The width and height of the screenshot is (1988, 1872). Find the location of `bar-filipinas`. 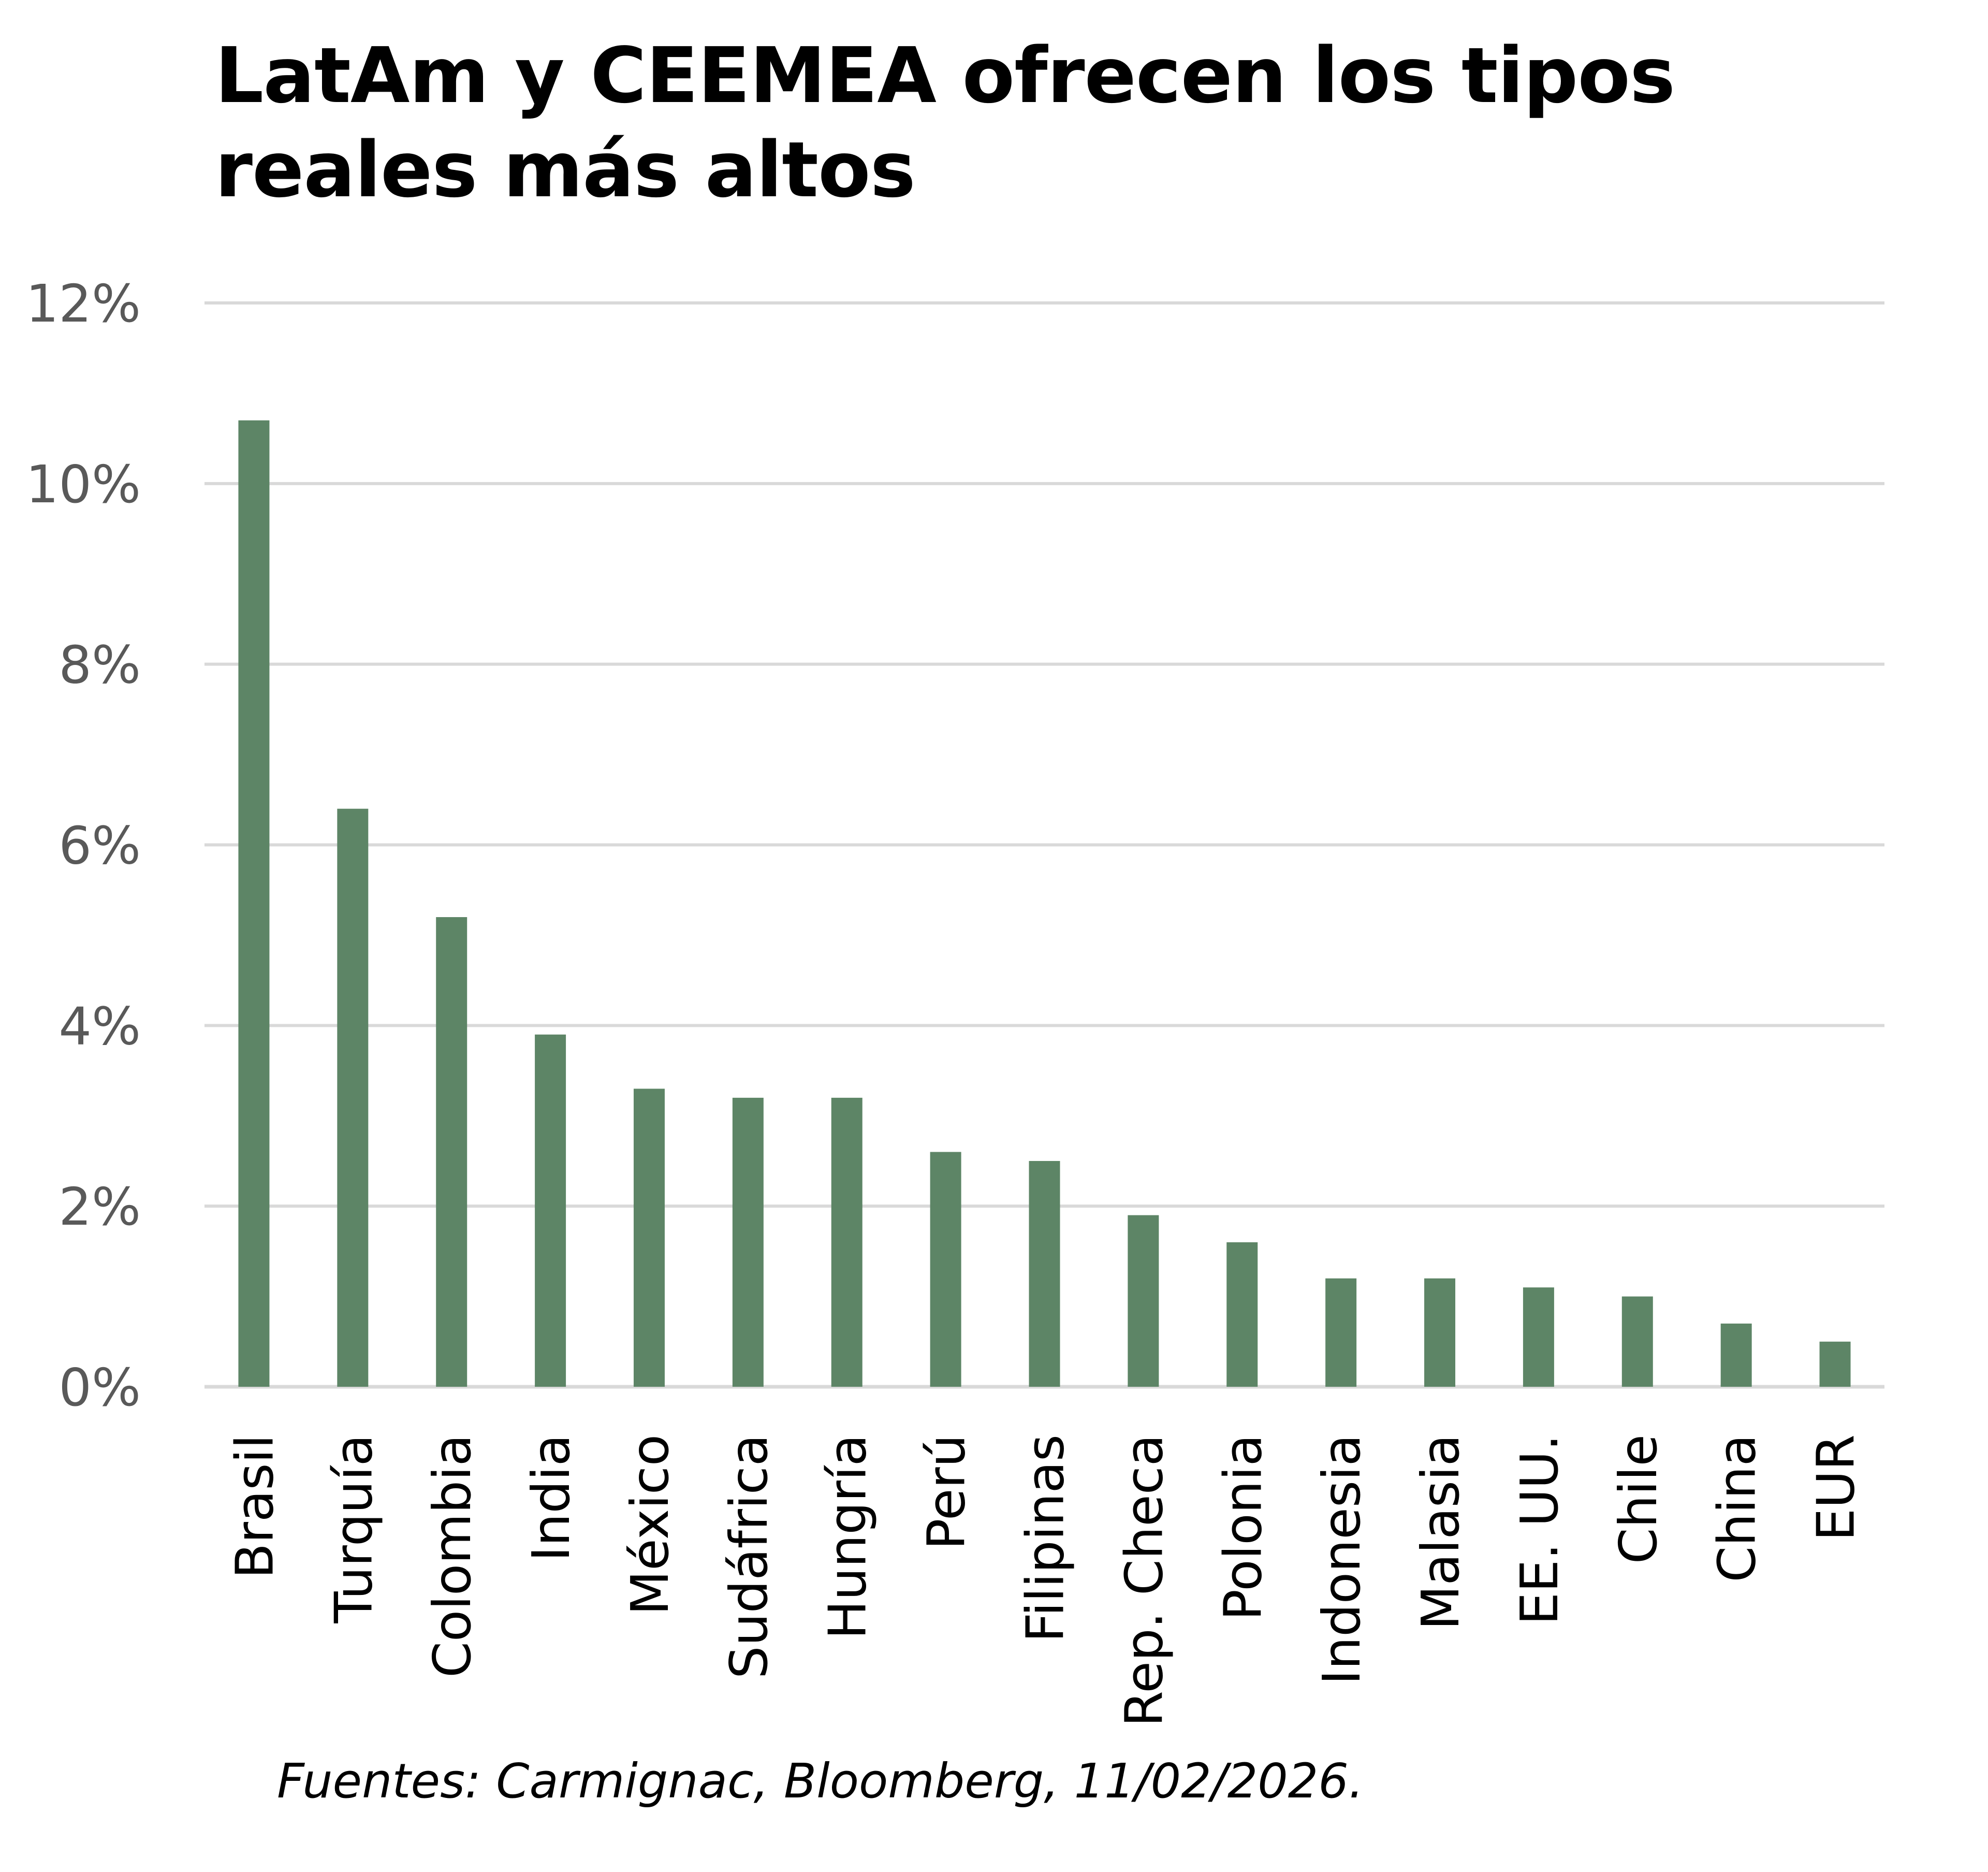

bar-filipinas is located at coordinates (1044, 1274).